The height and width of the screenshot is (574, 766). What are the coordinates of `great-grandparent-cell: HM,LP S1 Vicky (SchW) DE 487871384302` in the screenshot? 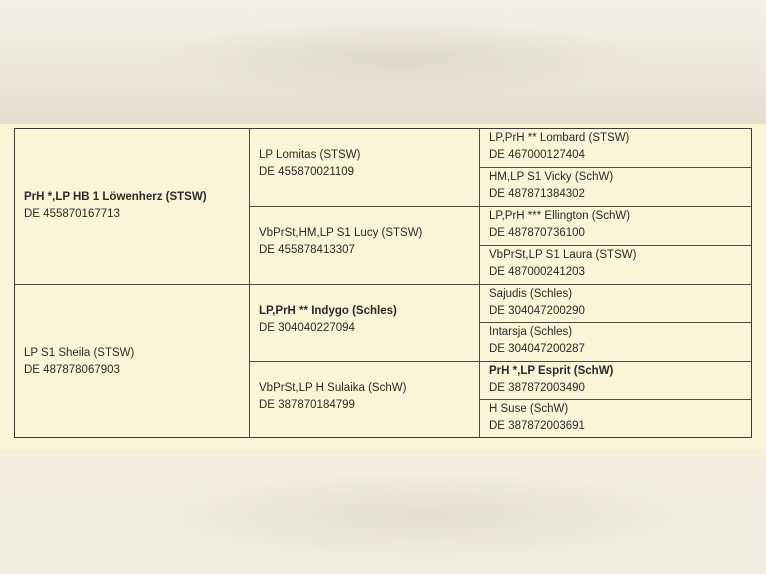 It's located at (615, 187).